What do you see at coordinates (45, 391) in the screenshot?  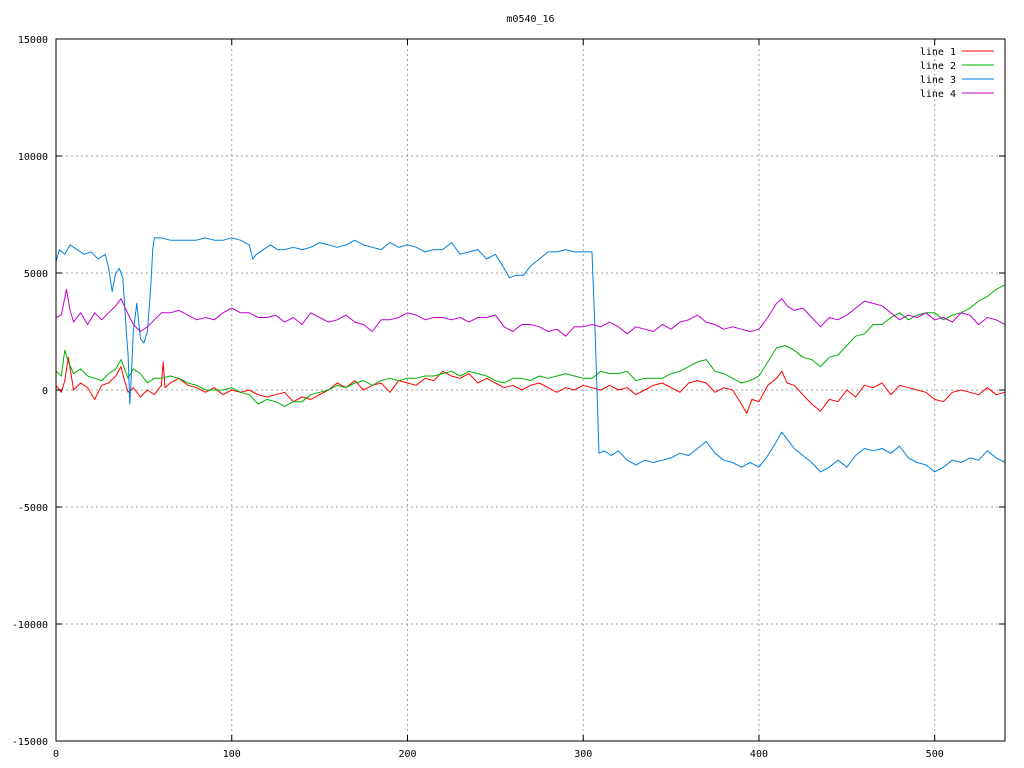 I see `y-tick-label: 0` at bounding box center [45, 391].